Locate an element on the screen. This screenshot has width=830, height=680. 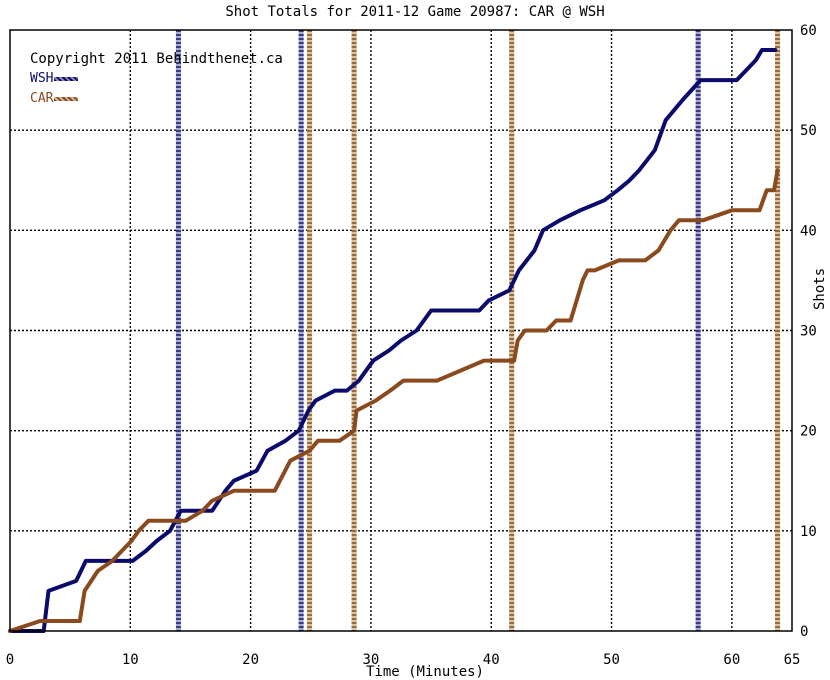
legend-item-car: CAR is located at coordinates (156, 99).